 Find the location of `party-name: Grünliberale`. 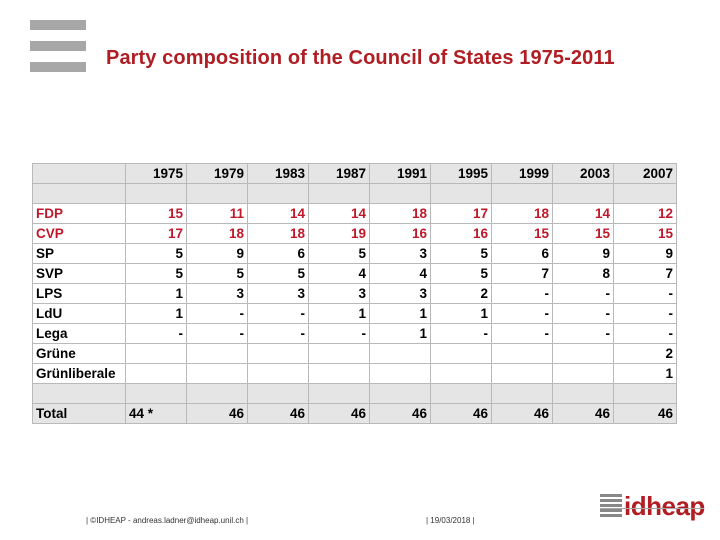

party-name: Grünliberale is located at coordinates (79, 373).